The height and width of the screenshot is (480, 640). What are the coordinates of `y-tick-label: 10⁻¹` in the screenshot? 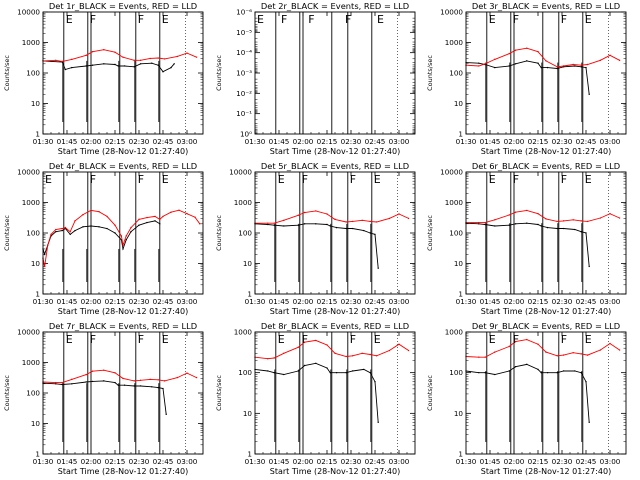 It's located at (244, 113).